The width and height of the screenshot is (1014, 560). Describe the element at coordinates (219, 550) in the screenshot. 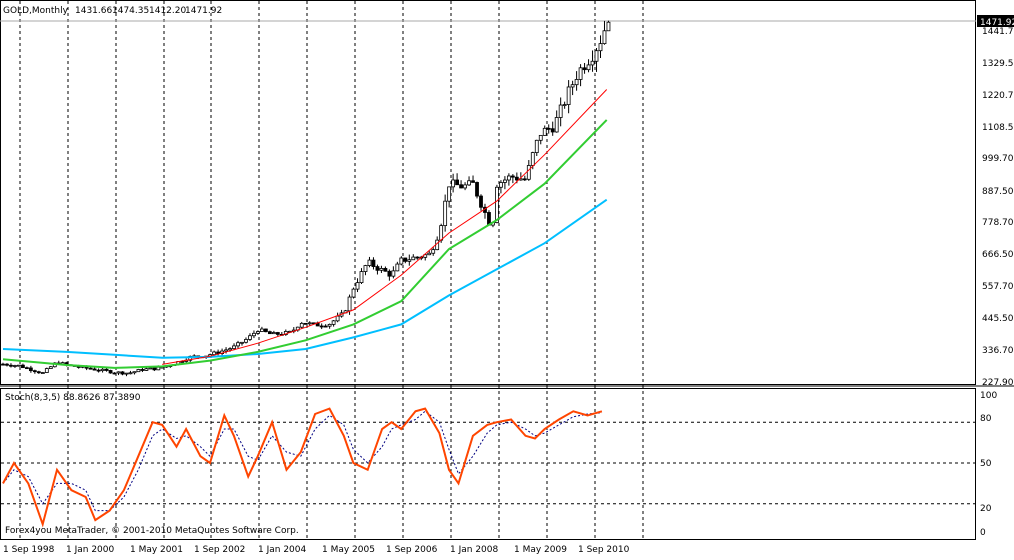

I see `time-tick-4: 1 Sep 2002` at that location.